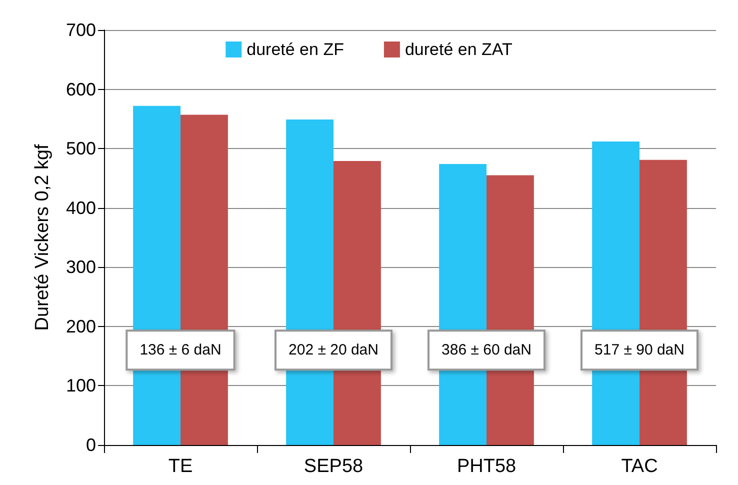 The height and width of the screenshot is (485, 738). I want to click on y-axis-title: Dureté Vickers 0,2 kgf, so click(42, 237).